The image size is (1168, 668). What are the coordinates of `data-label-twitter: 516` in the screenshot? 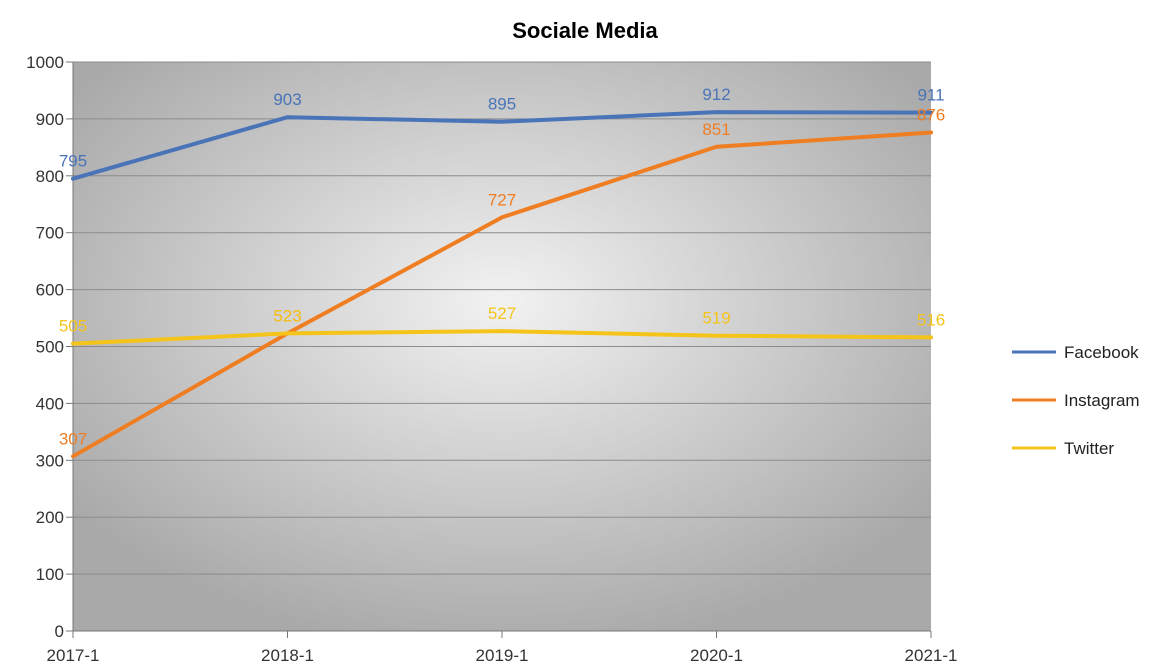 It's located at (931, 319).